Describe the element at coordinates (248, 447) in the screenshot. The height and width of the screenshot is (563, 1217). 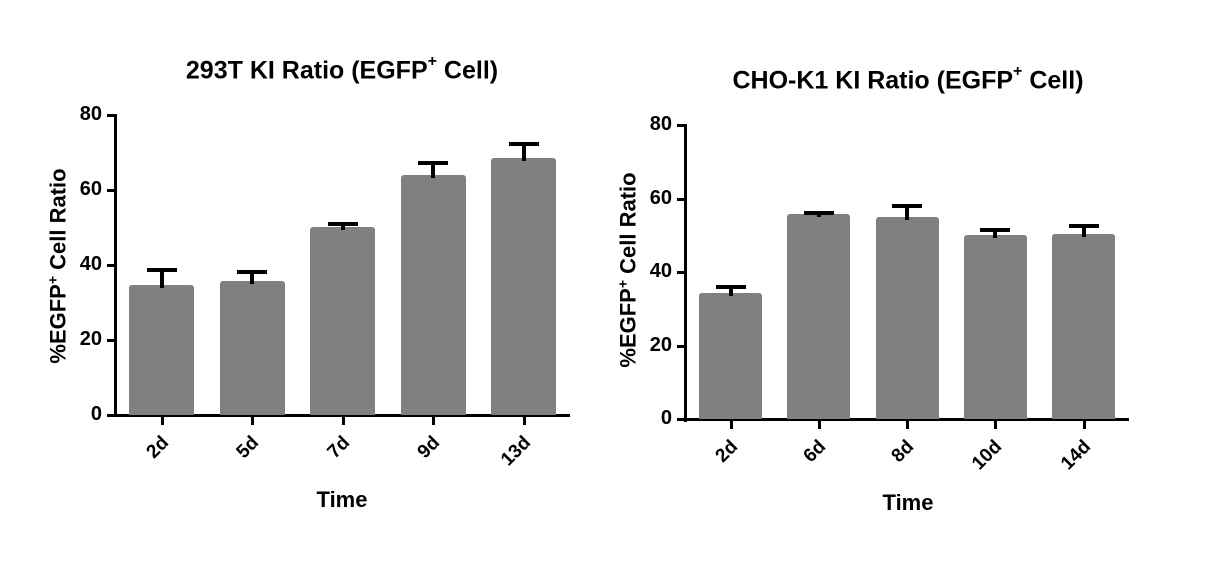
I see `x-tick-label: 5d` at that location.